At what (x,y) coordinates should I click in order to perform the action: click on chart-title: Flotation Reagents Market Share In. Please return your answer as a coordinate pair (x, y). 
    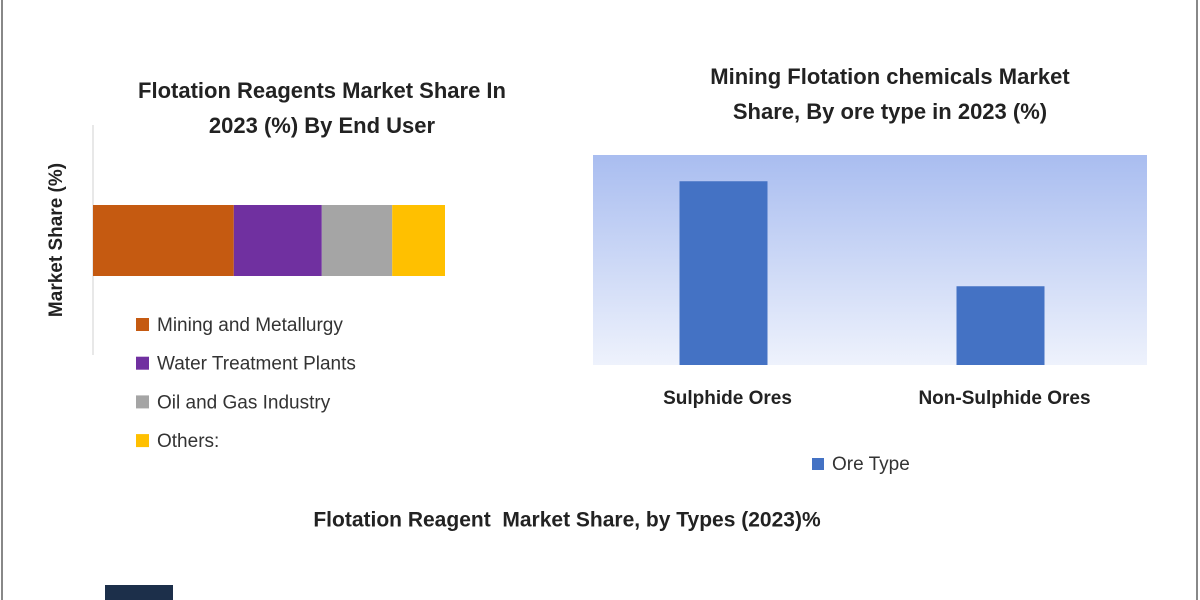
    Looking at the image, I should click on (322, 90).